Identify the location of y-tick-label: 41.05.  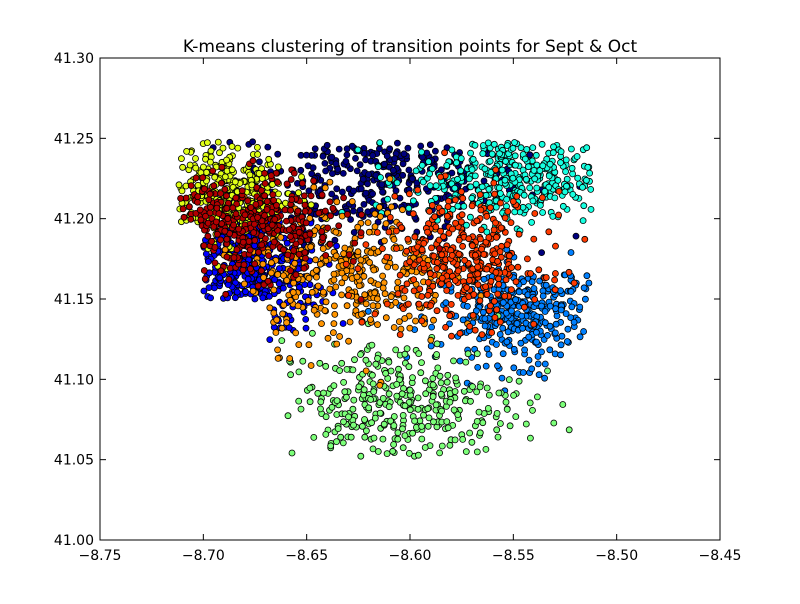
(74, 461).